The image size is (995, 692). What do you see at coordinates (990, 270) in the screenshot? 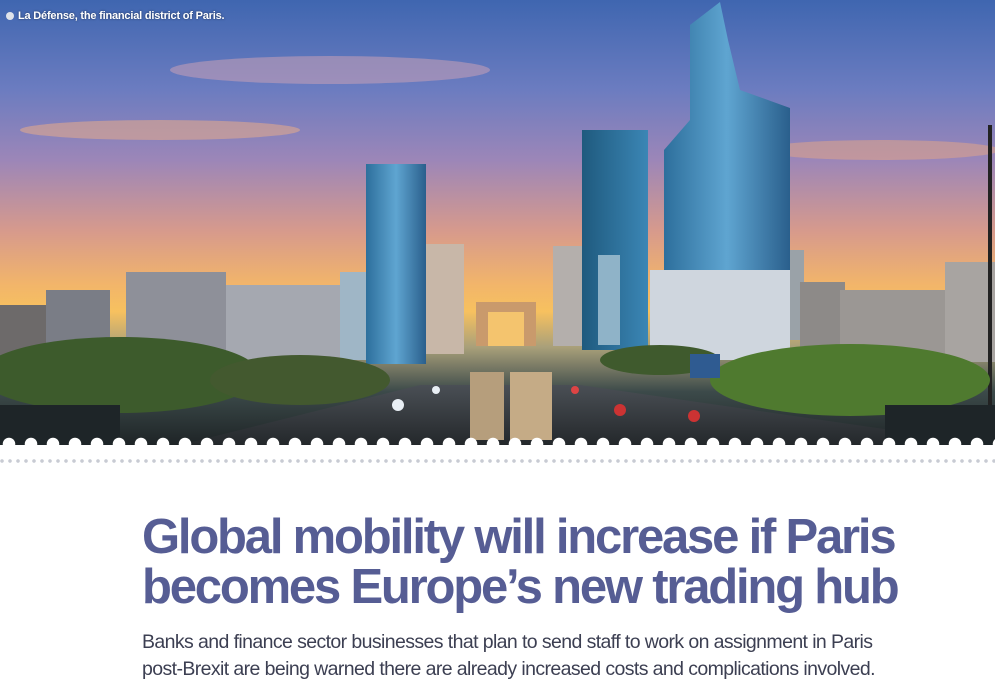
I see `lamp-post` at bounding box center [990, 270].